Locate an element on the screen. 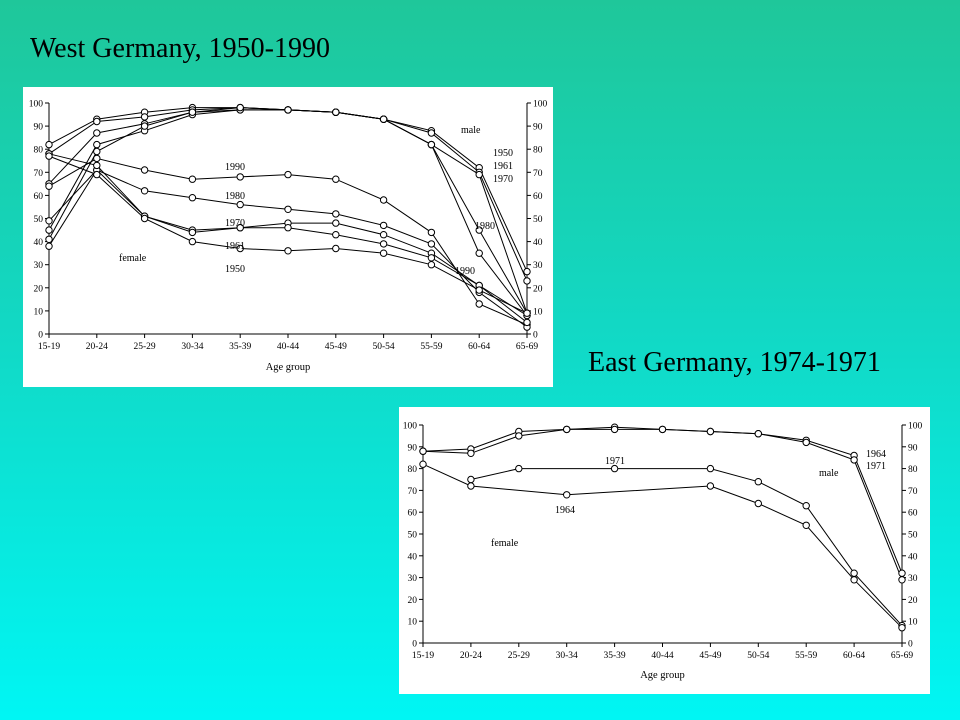 This screenshot has height=720, width=960. series-line-male-1971 is located at coordinates (662, 504).